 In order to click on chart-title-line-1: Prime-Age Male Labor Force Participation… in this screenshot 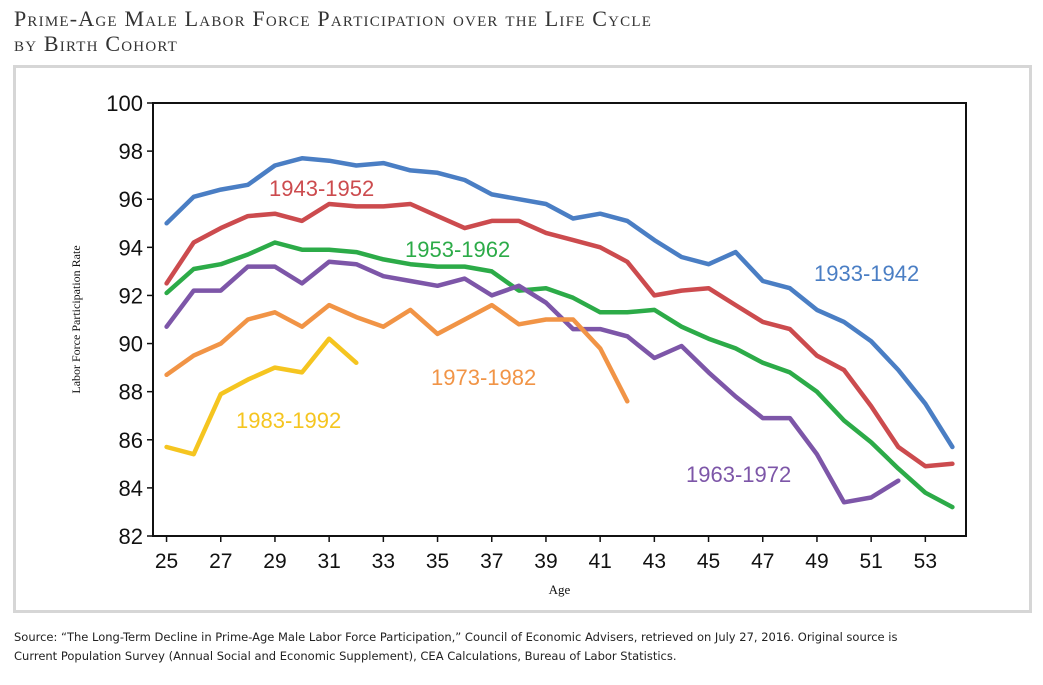, I will do `click(333, 18)`.